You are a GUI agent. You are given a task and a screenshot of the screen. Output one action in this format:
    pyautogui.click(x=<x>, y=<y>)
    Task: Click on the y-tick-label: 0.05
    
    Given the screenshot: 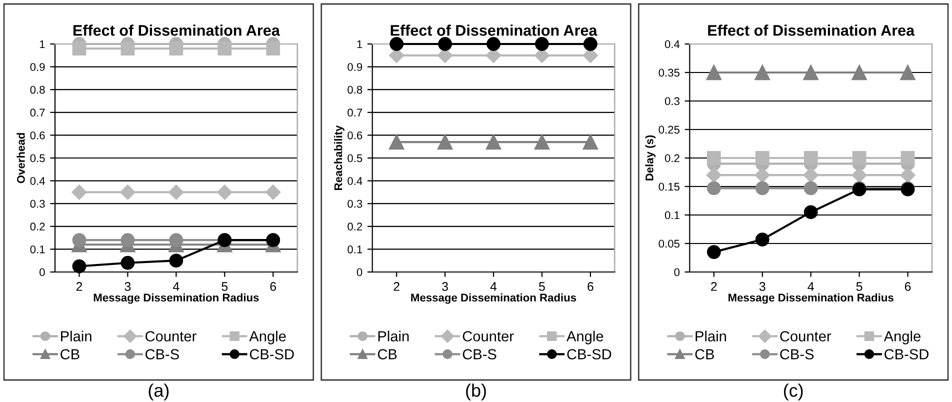 What is the action you would take?
    pyautogui.click(x=669, y=244)
    